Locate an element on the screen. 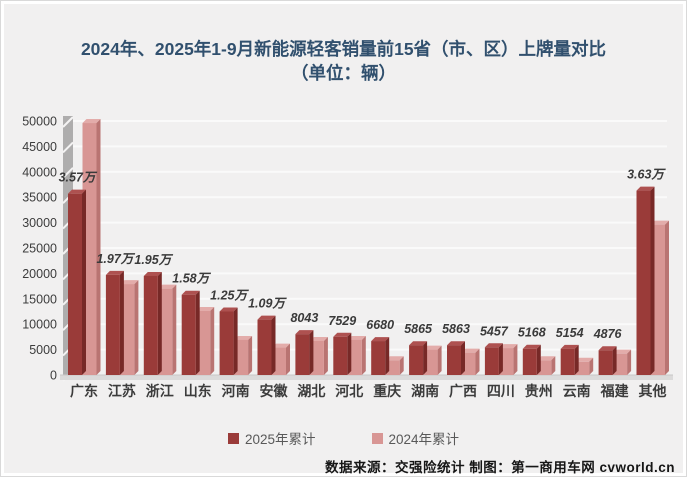 The height and width of the screenshot is (477, 687). legend-label-2025: 2025年累计 is located at coordinates (280, 439).